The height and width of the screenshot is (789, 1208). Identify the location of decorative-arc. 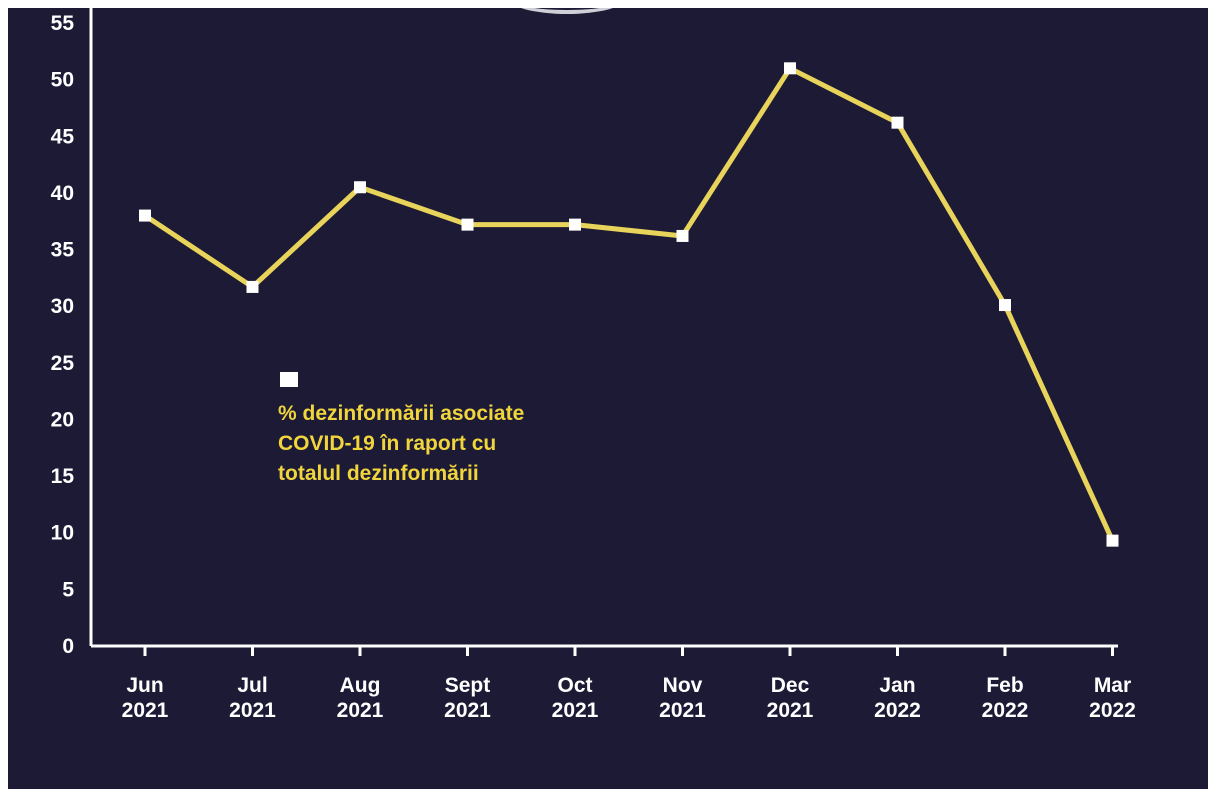
(567, 11).